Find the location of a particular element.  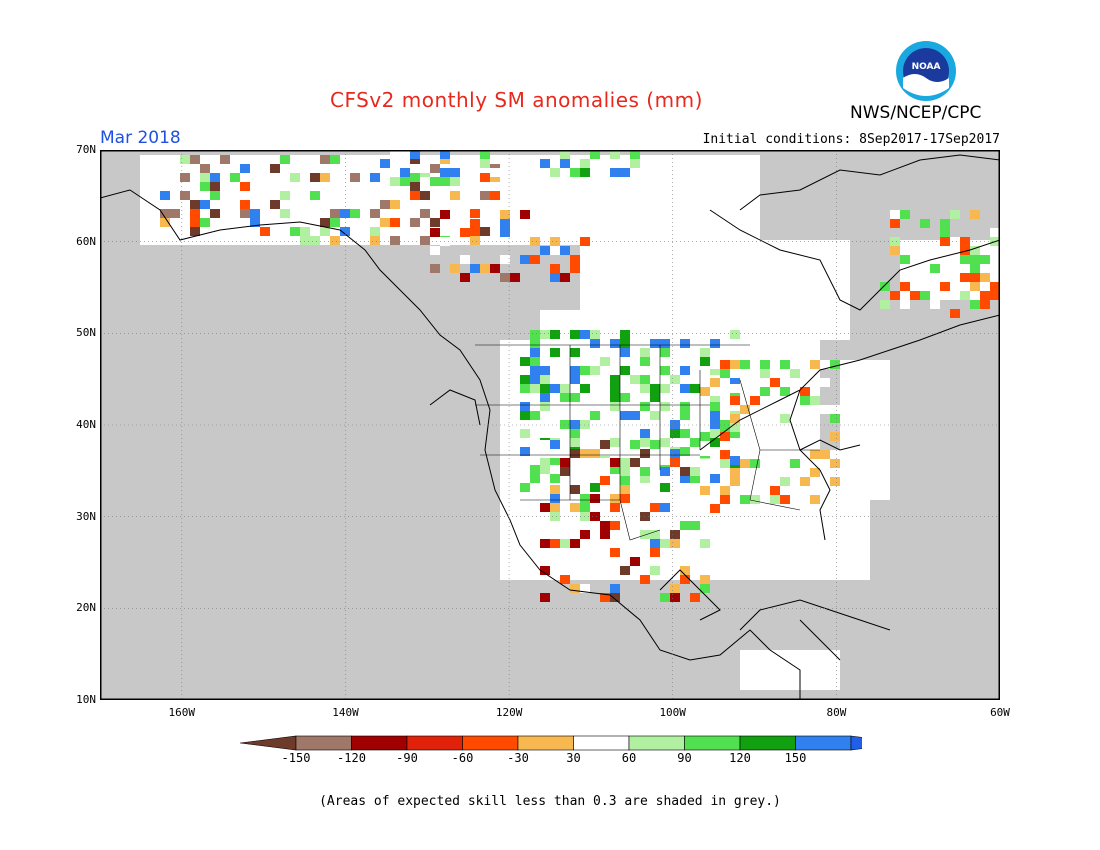

initial-conditions: Initial conditions: 8Sep2017-17Sep2017 is located at coordinates (851, 139).